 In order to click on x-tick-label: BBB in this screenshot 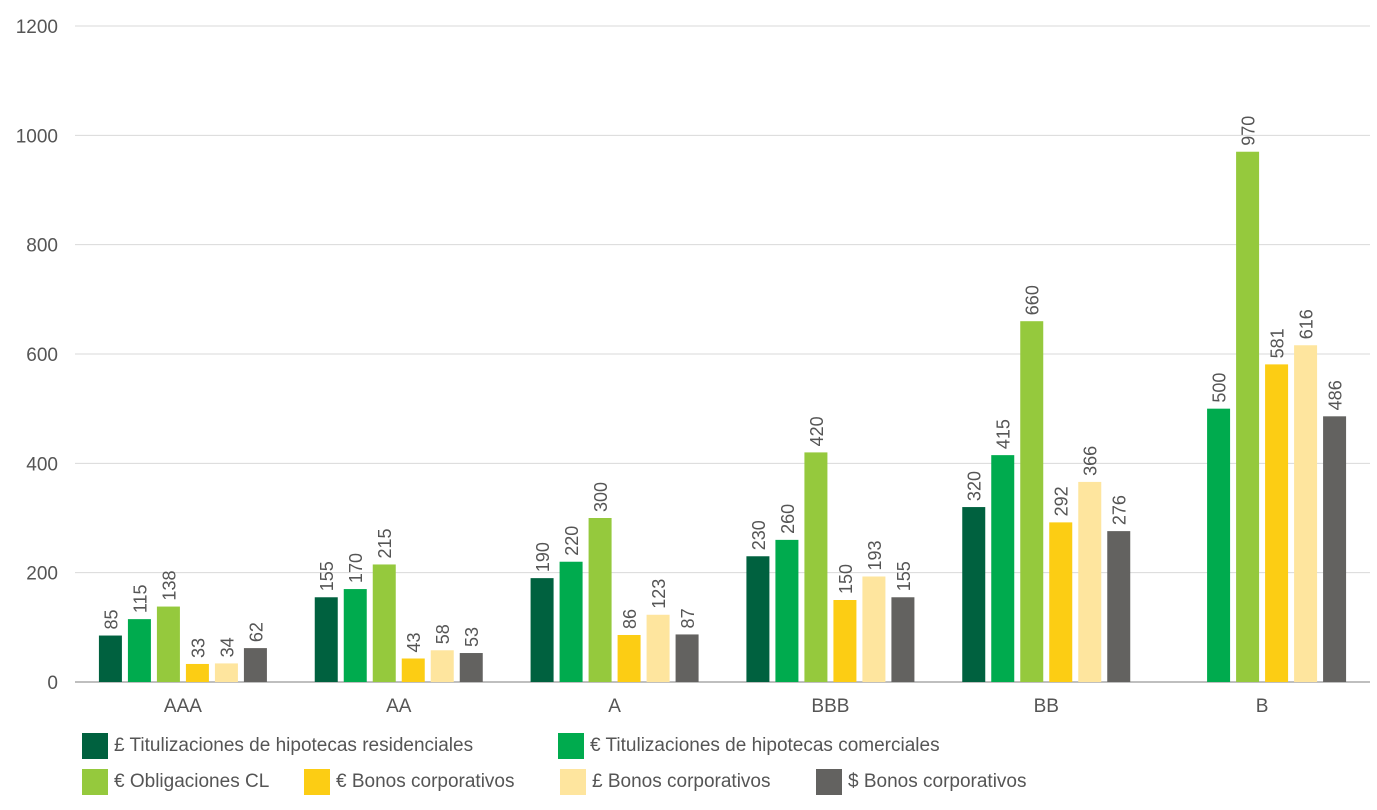, I will do `click(830, 706)`.